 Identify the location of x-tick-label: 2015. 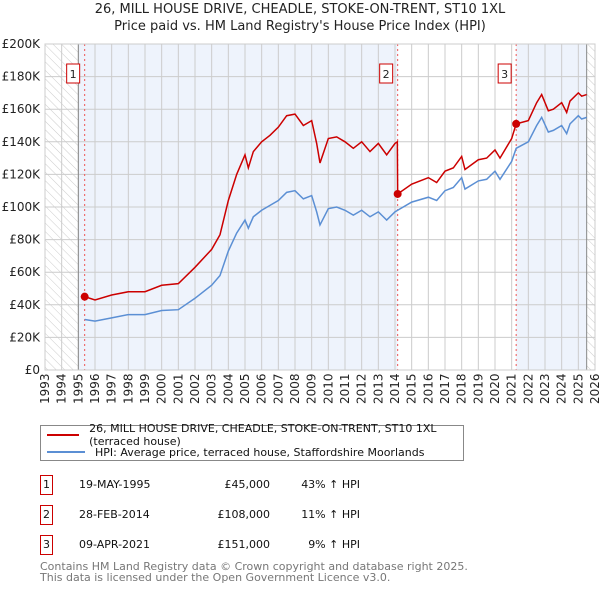
(412, 388).